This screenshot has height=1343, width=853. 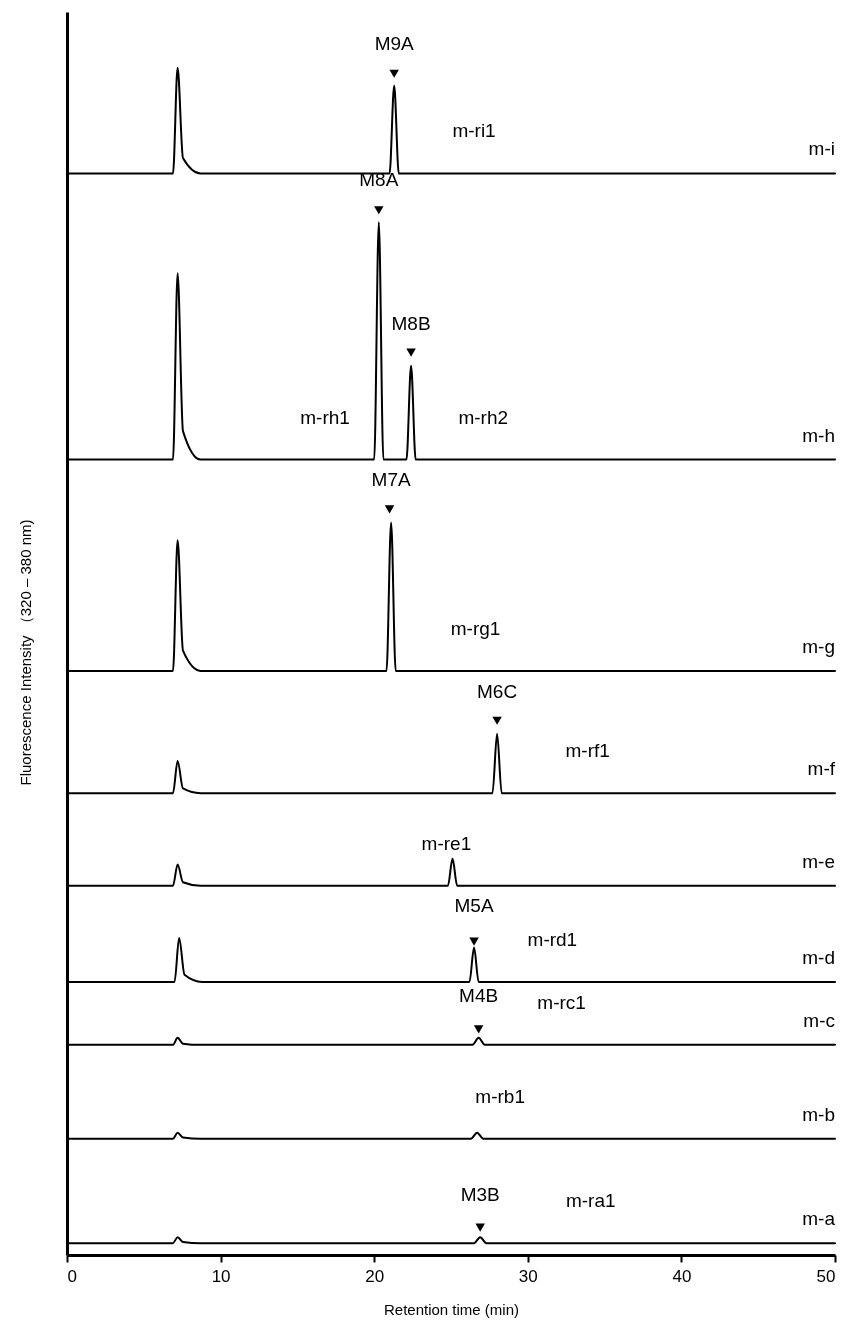 What do you see at coordinates (552, 939) in the screenshot?
I see `annotation: m-rd1` at bounding box center [552, 939].